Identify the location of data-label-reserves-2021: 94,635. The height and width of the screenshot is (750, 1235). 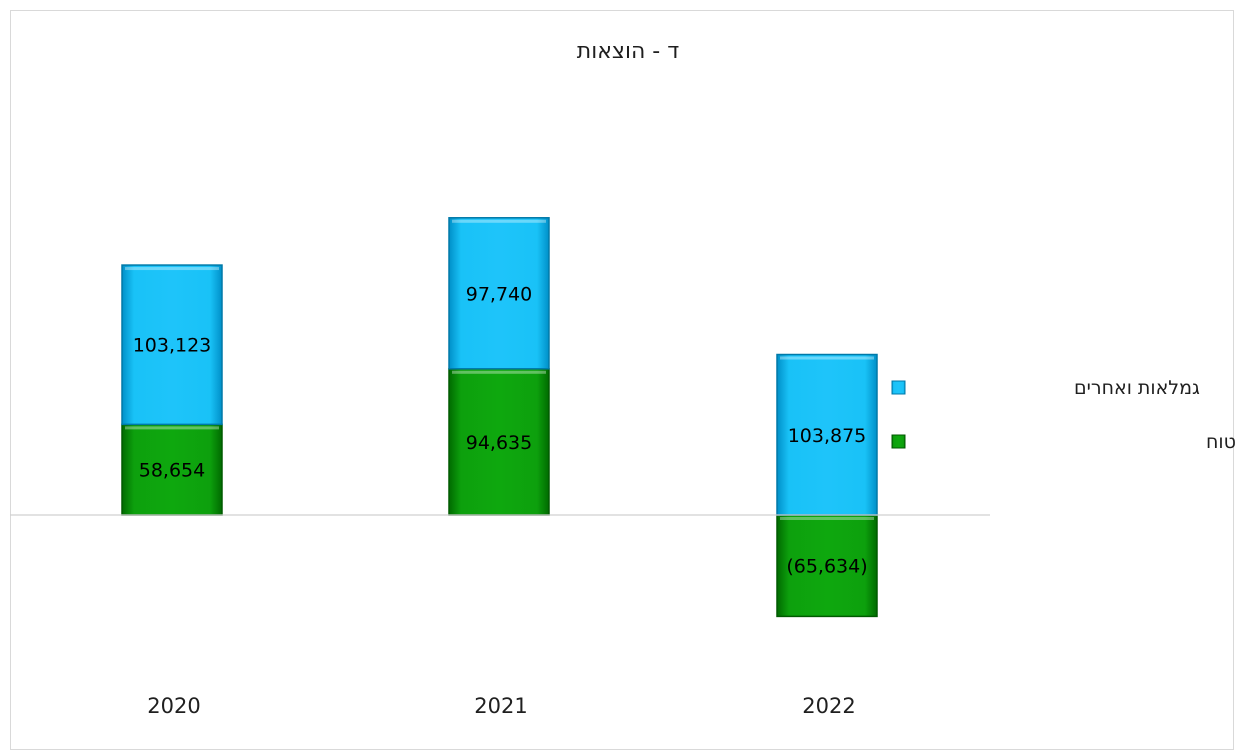
(499, 443).